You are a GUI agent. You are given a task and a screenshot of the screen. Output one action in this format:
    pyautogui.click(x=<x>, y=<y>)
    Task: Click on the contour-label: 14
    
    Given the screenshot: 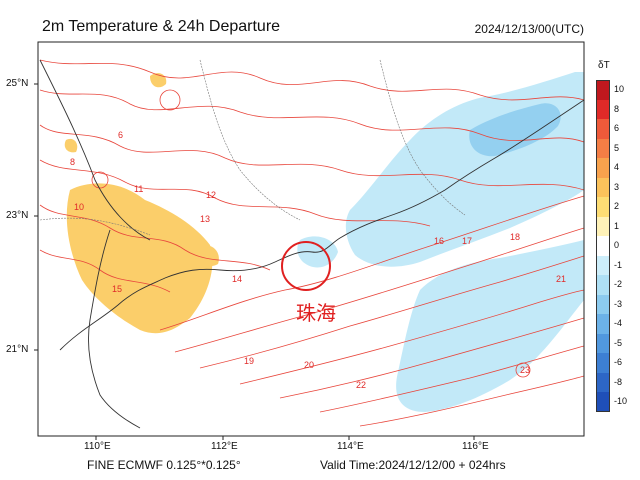 What is the action you would take?
    pyautogui.click(x=237, y=279)
    